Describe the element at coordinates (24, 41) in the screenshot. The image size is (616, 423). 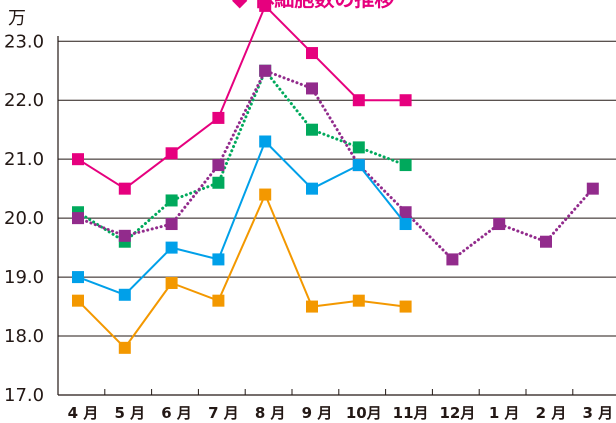
I see `y-tick-label: 23.0` at that location.